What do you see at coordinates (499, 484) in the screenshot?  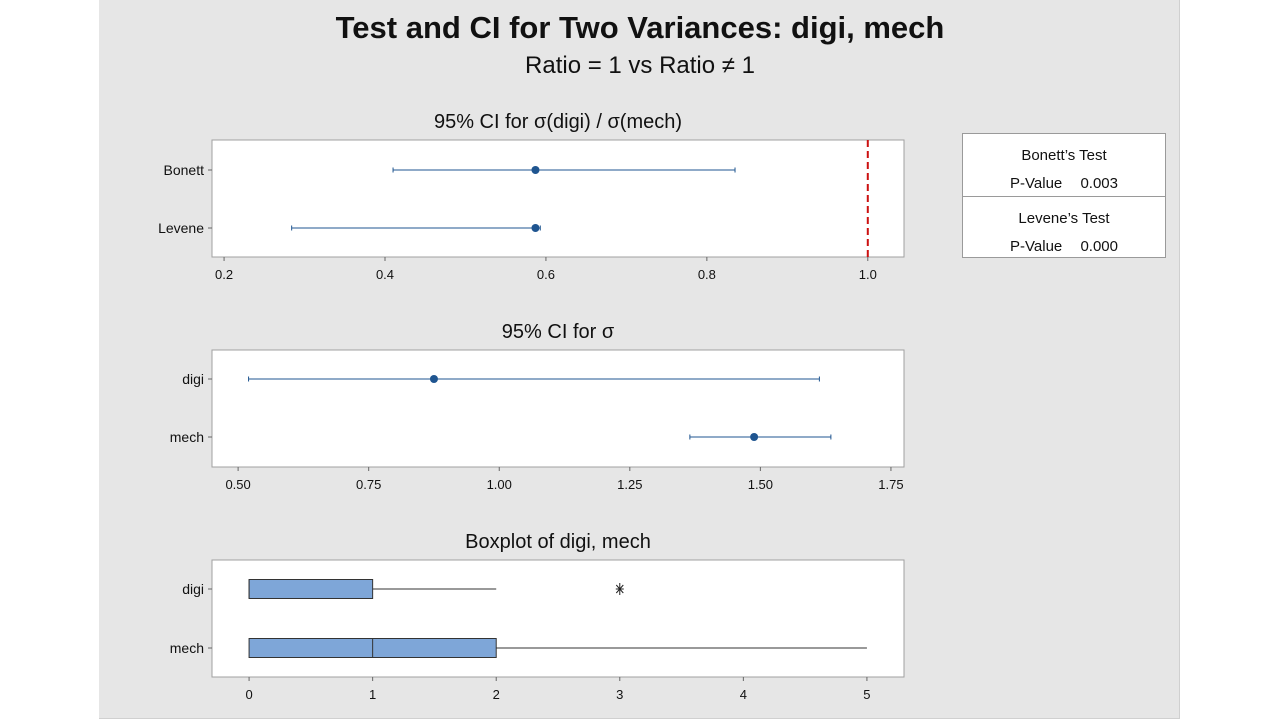 I see `x-tick-label: 1.00` at bounding box center [499, 484].